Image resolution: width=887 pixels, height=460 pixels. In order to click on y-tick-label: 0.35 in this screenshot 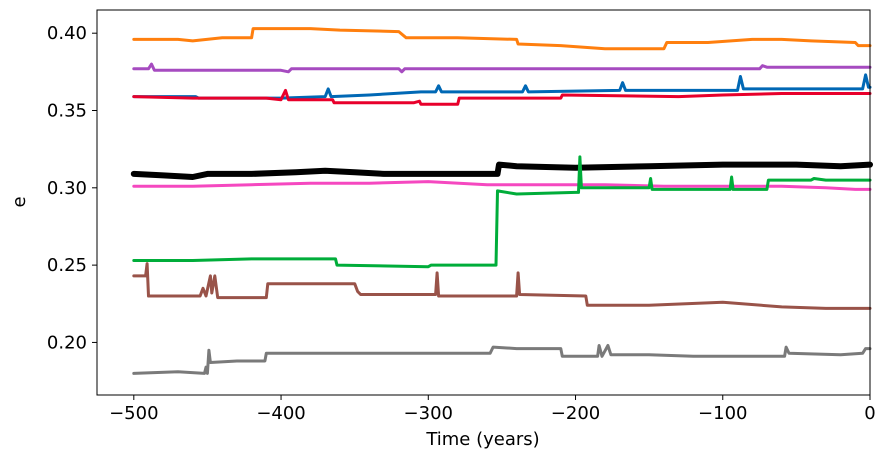, I will do `click(67, 111)`.